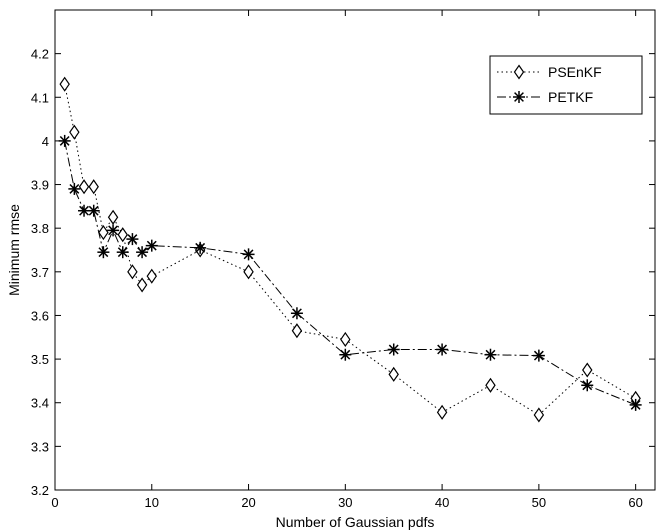 The width and height of the screenshot is (663, 531). I want to click on y-tick-label: 3.6, so click(40, 315).